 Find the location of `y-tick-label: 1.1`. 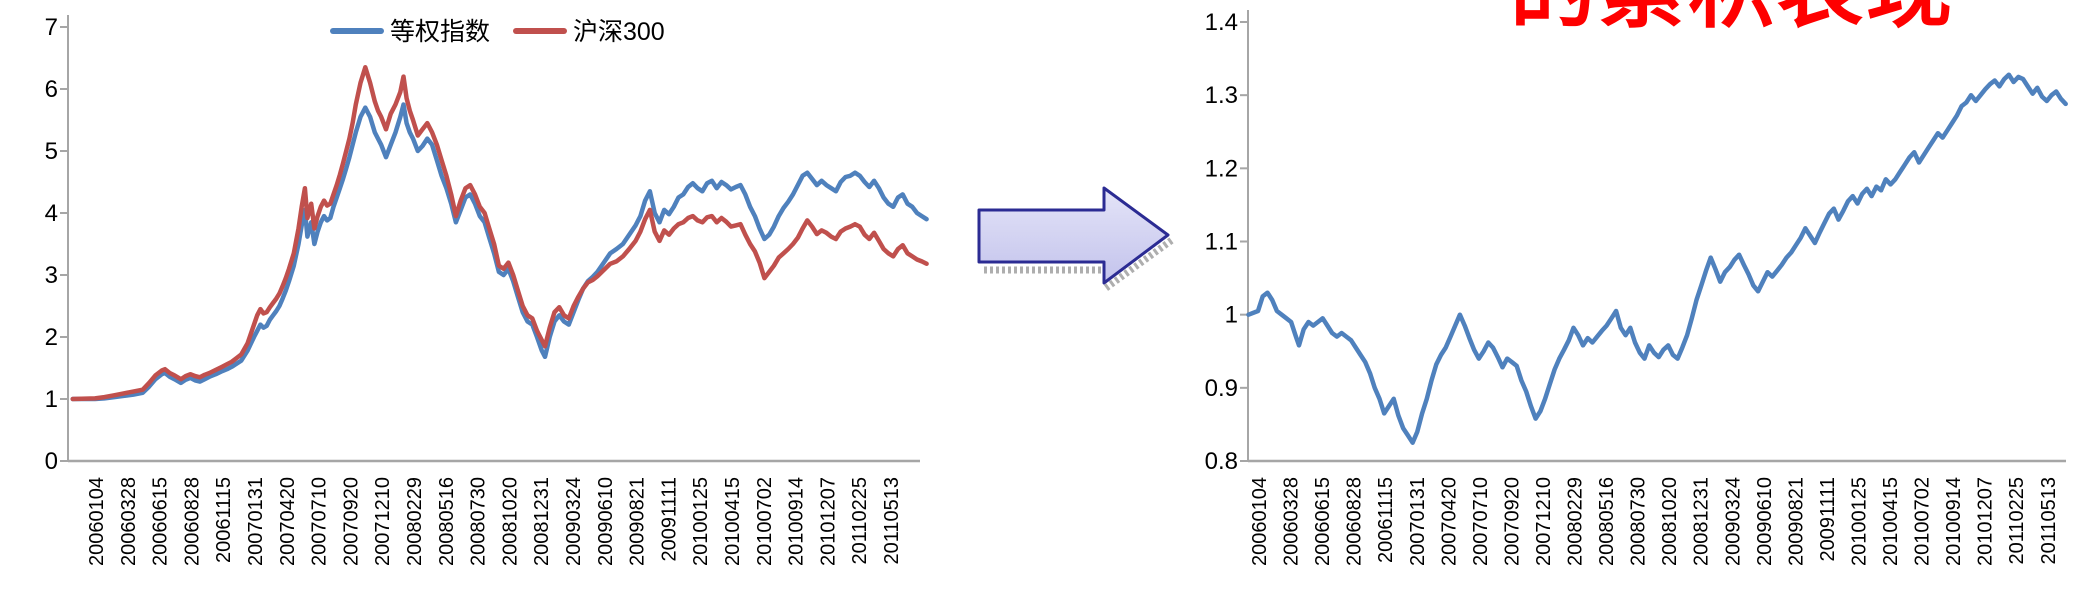

y-tick-label: 1.1 is located at coordinates (1221, 242).